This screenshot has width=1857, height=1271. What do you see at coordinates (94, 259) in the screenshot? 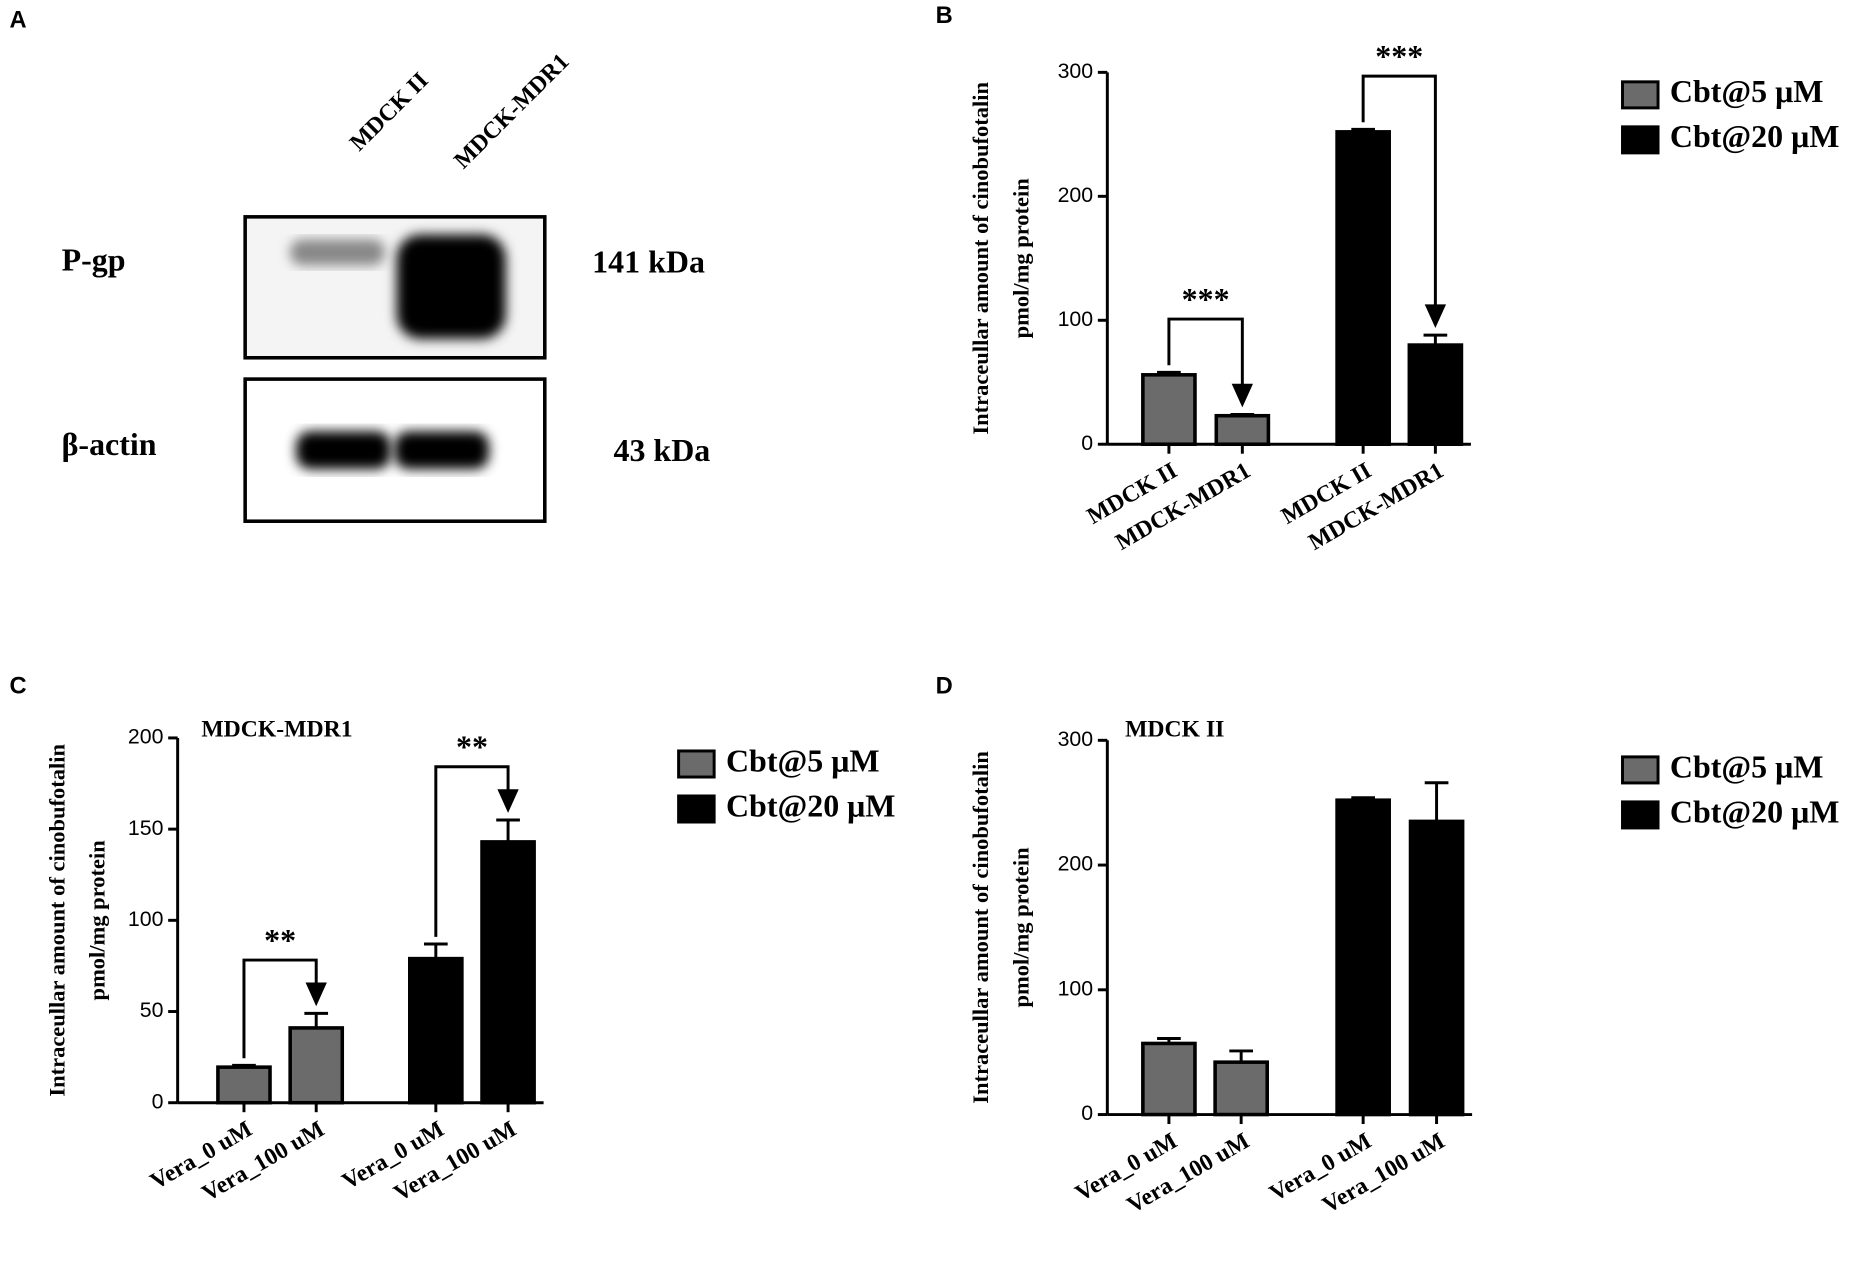
I see `row-label: P-gp` at bounding box center [94, 259].